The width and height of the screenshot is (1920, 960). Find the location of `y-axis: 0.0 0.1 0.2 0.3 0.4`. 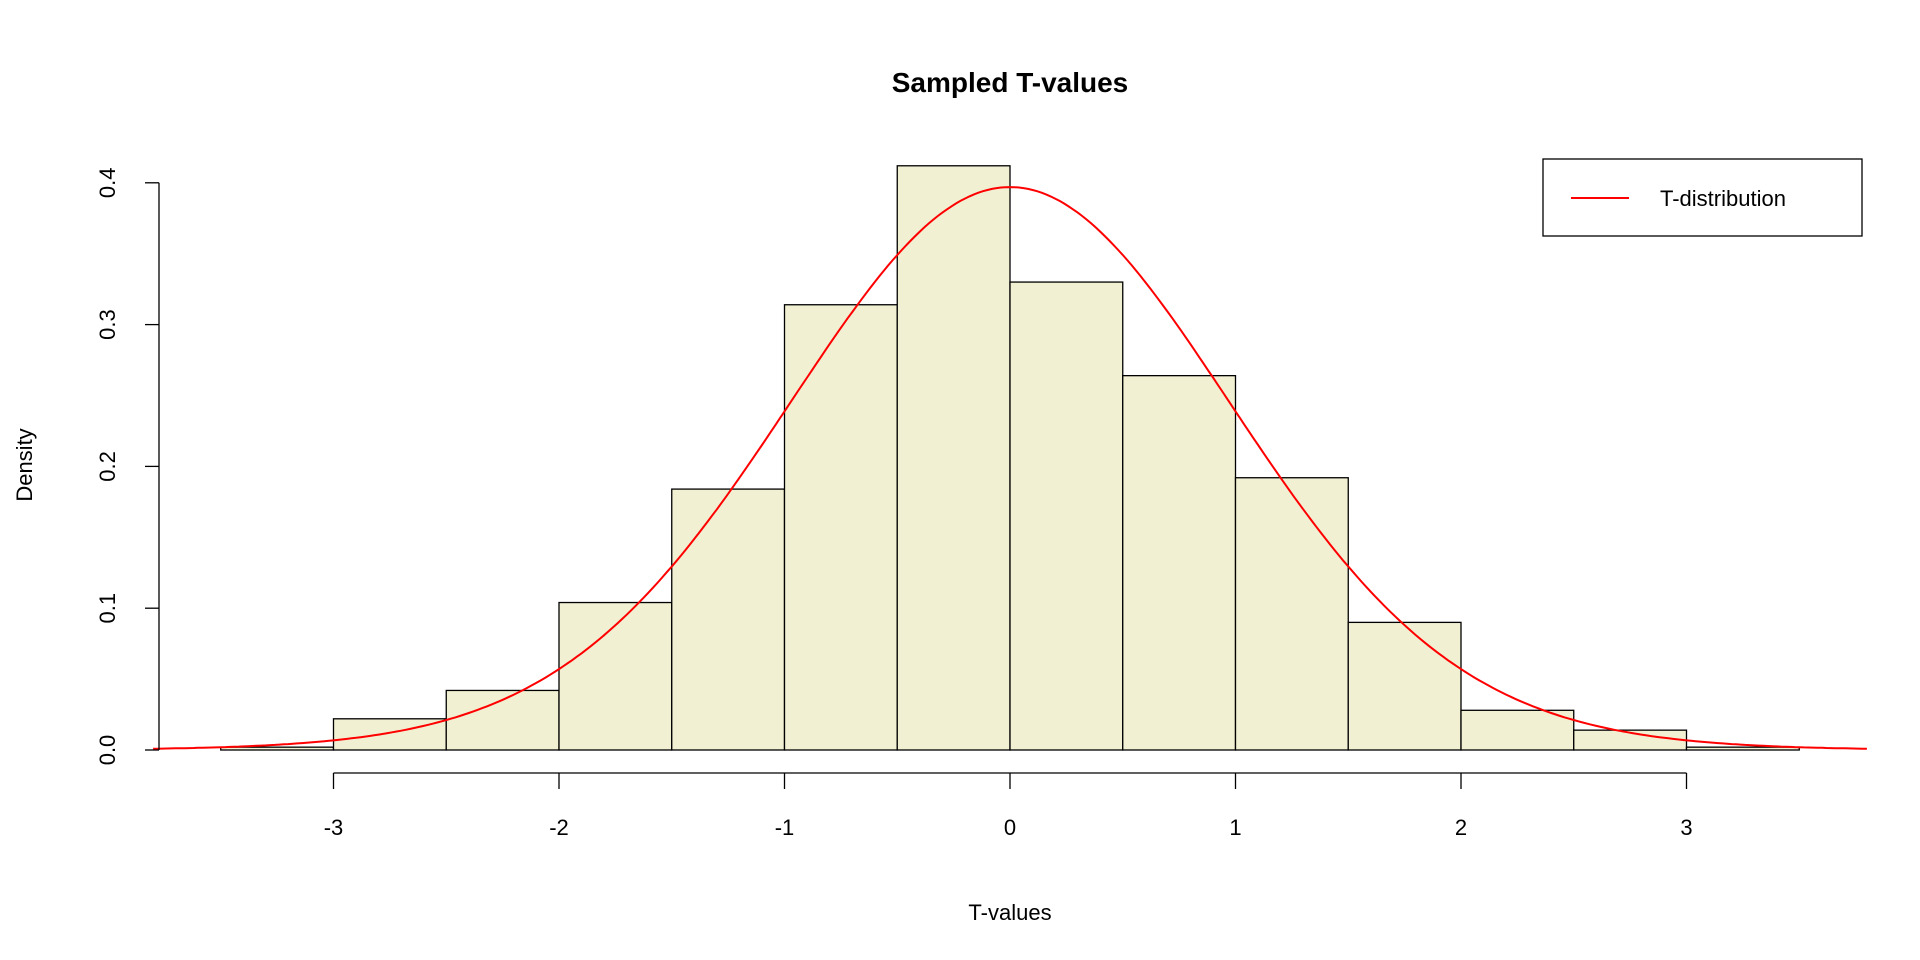

y-axis: 0.0 0.1 0.2 0.3 0.4 is located at coordinates (127, 467).